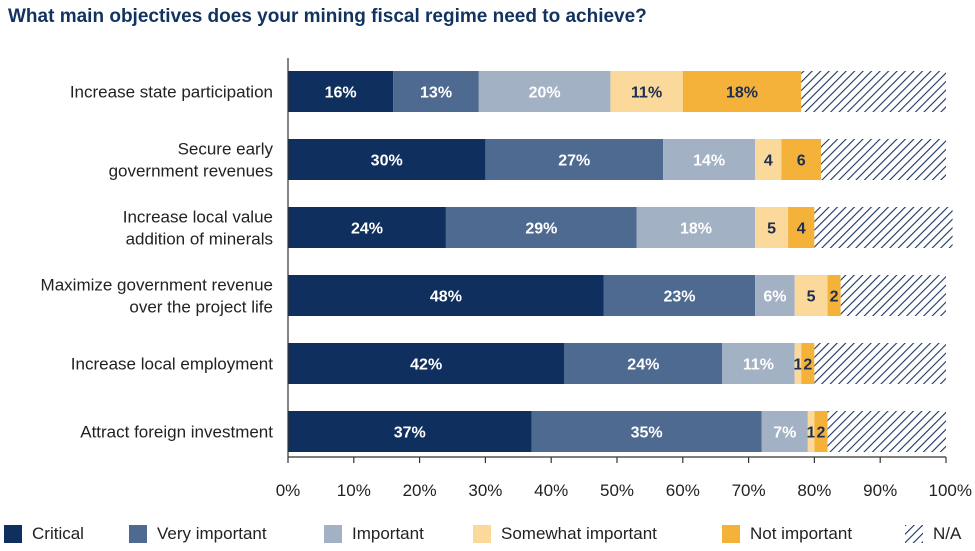 This screenshot has height=551, width=975. Describe the element at coordinates (288, 490) in the screenshot. I see `x-tick-label: 0%` at that location.